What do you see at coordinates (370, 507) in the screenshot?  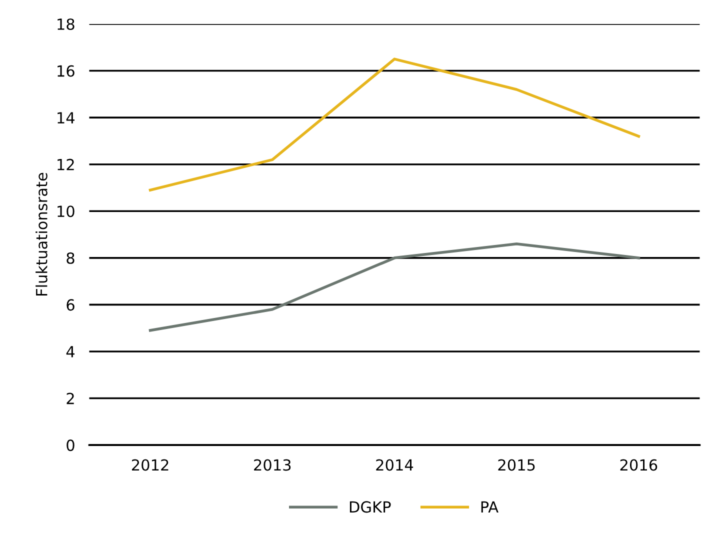 I see `legend-label: DGKP` at bounding box center [370, 507].